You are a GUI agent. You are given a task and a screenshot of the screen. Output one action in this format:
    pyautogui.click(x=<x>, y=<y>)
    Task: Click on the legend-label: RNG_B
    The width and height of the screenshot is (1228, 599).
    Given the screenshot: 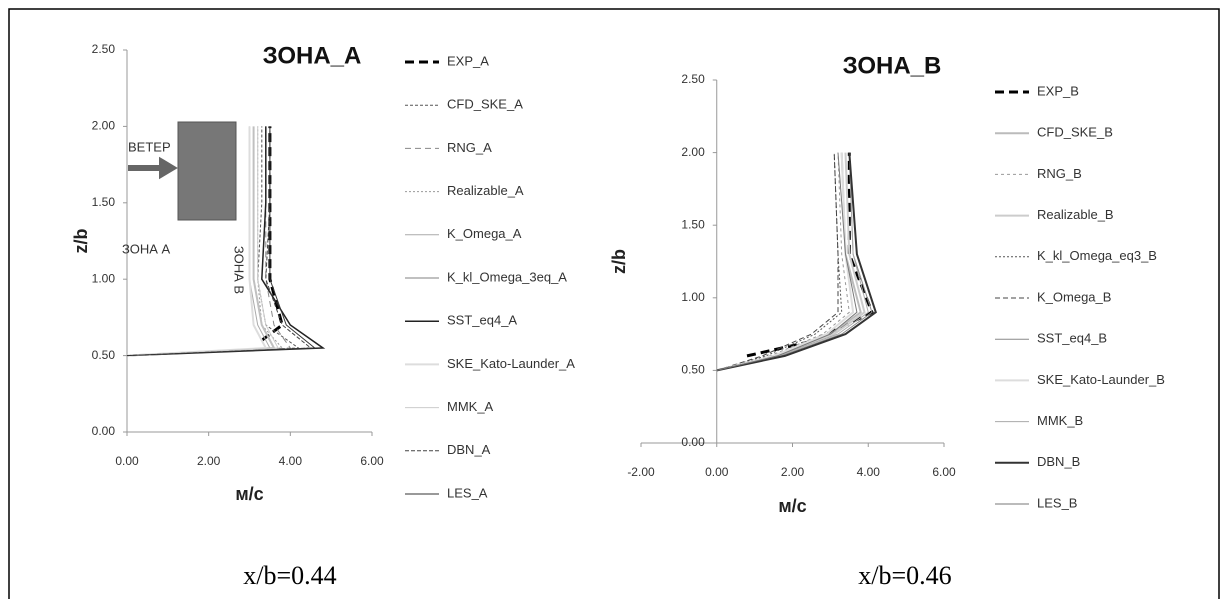 What is the action you would take?
    pyautogui.click(x=1059, y=173)
    